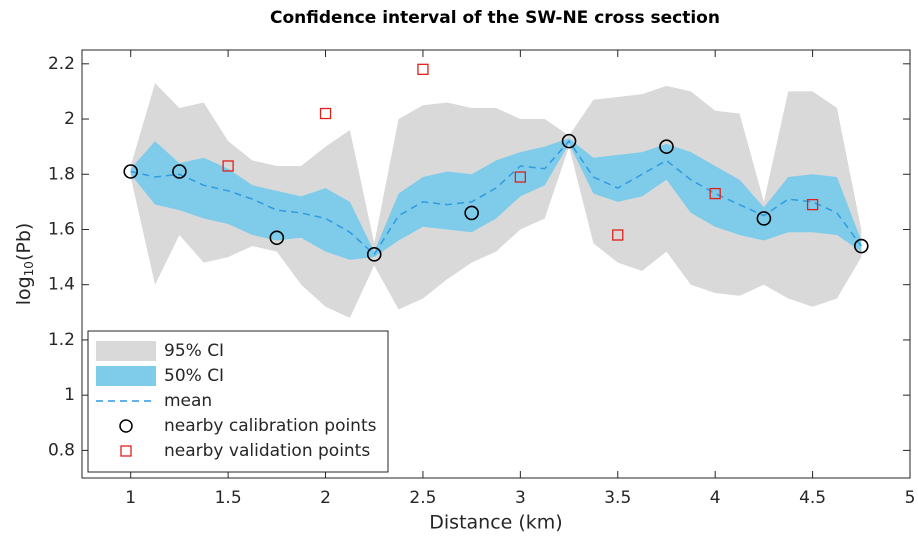  I want to click on y-tick-label: 1.8, so click(61, 174).